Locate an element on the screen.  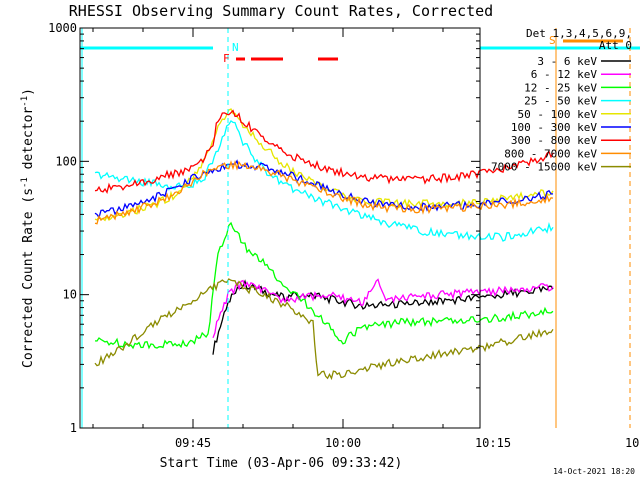
y-axis-label-end: ) is located at coordinates (28, 92).